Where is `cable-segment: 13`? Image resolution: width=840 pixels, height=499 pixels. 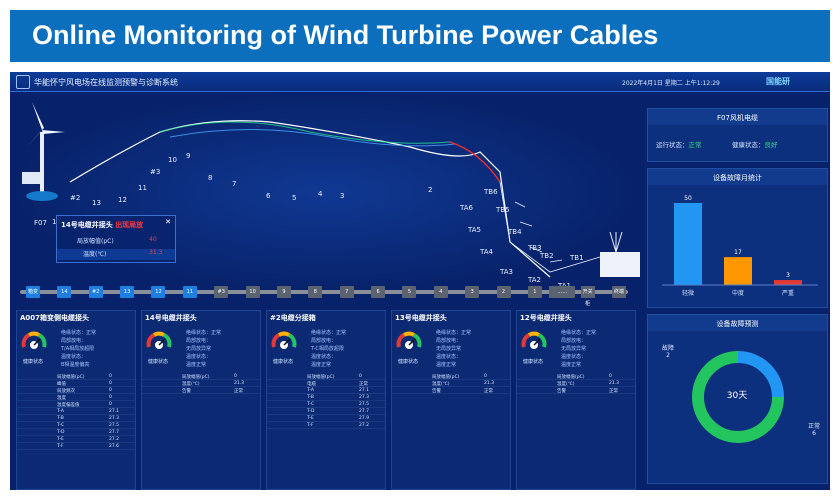
cable-segment: 13 is located at coordinates (127, 292).